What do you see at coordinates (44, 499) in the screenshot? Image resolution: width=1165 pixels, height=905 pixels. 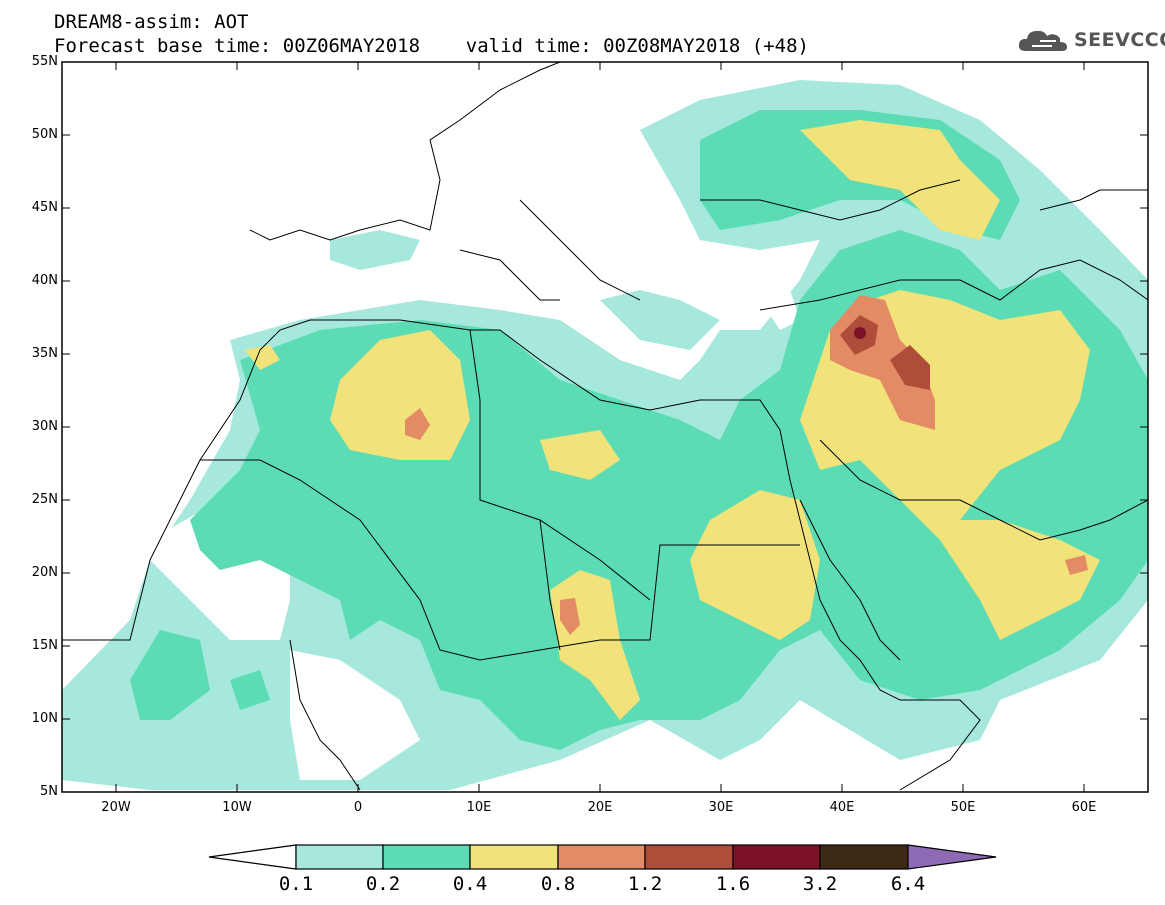 I see `lat-label-25n: 25N` at bounding box center [44, 499].